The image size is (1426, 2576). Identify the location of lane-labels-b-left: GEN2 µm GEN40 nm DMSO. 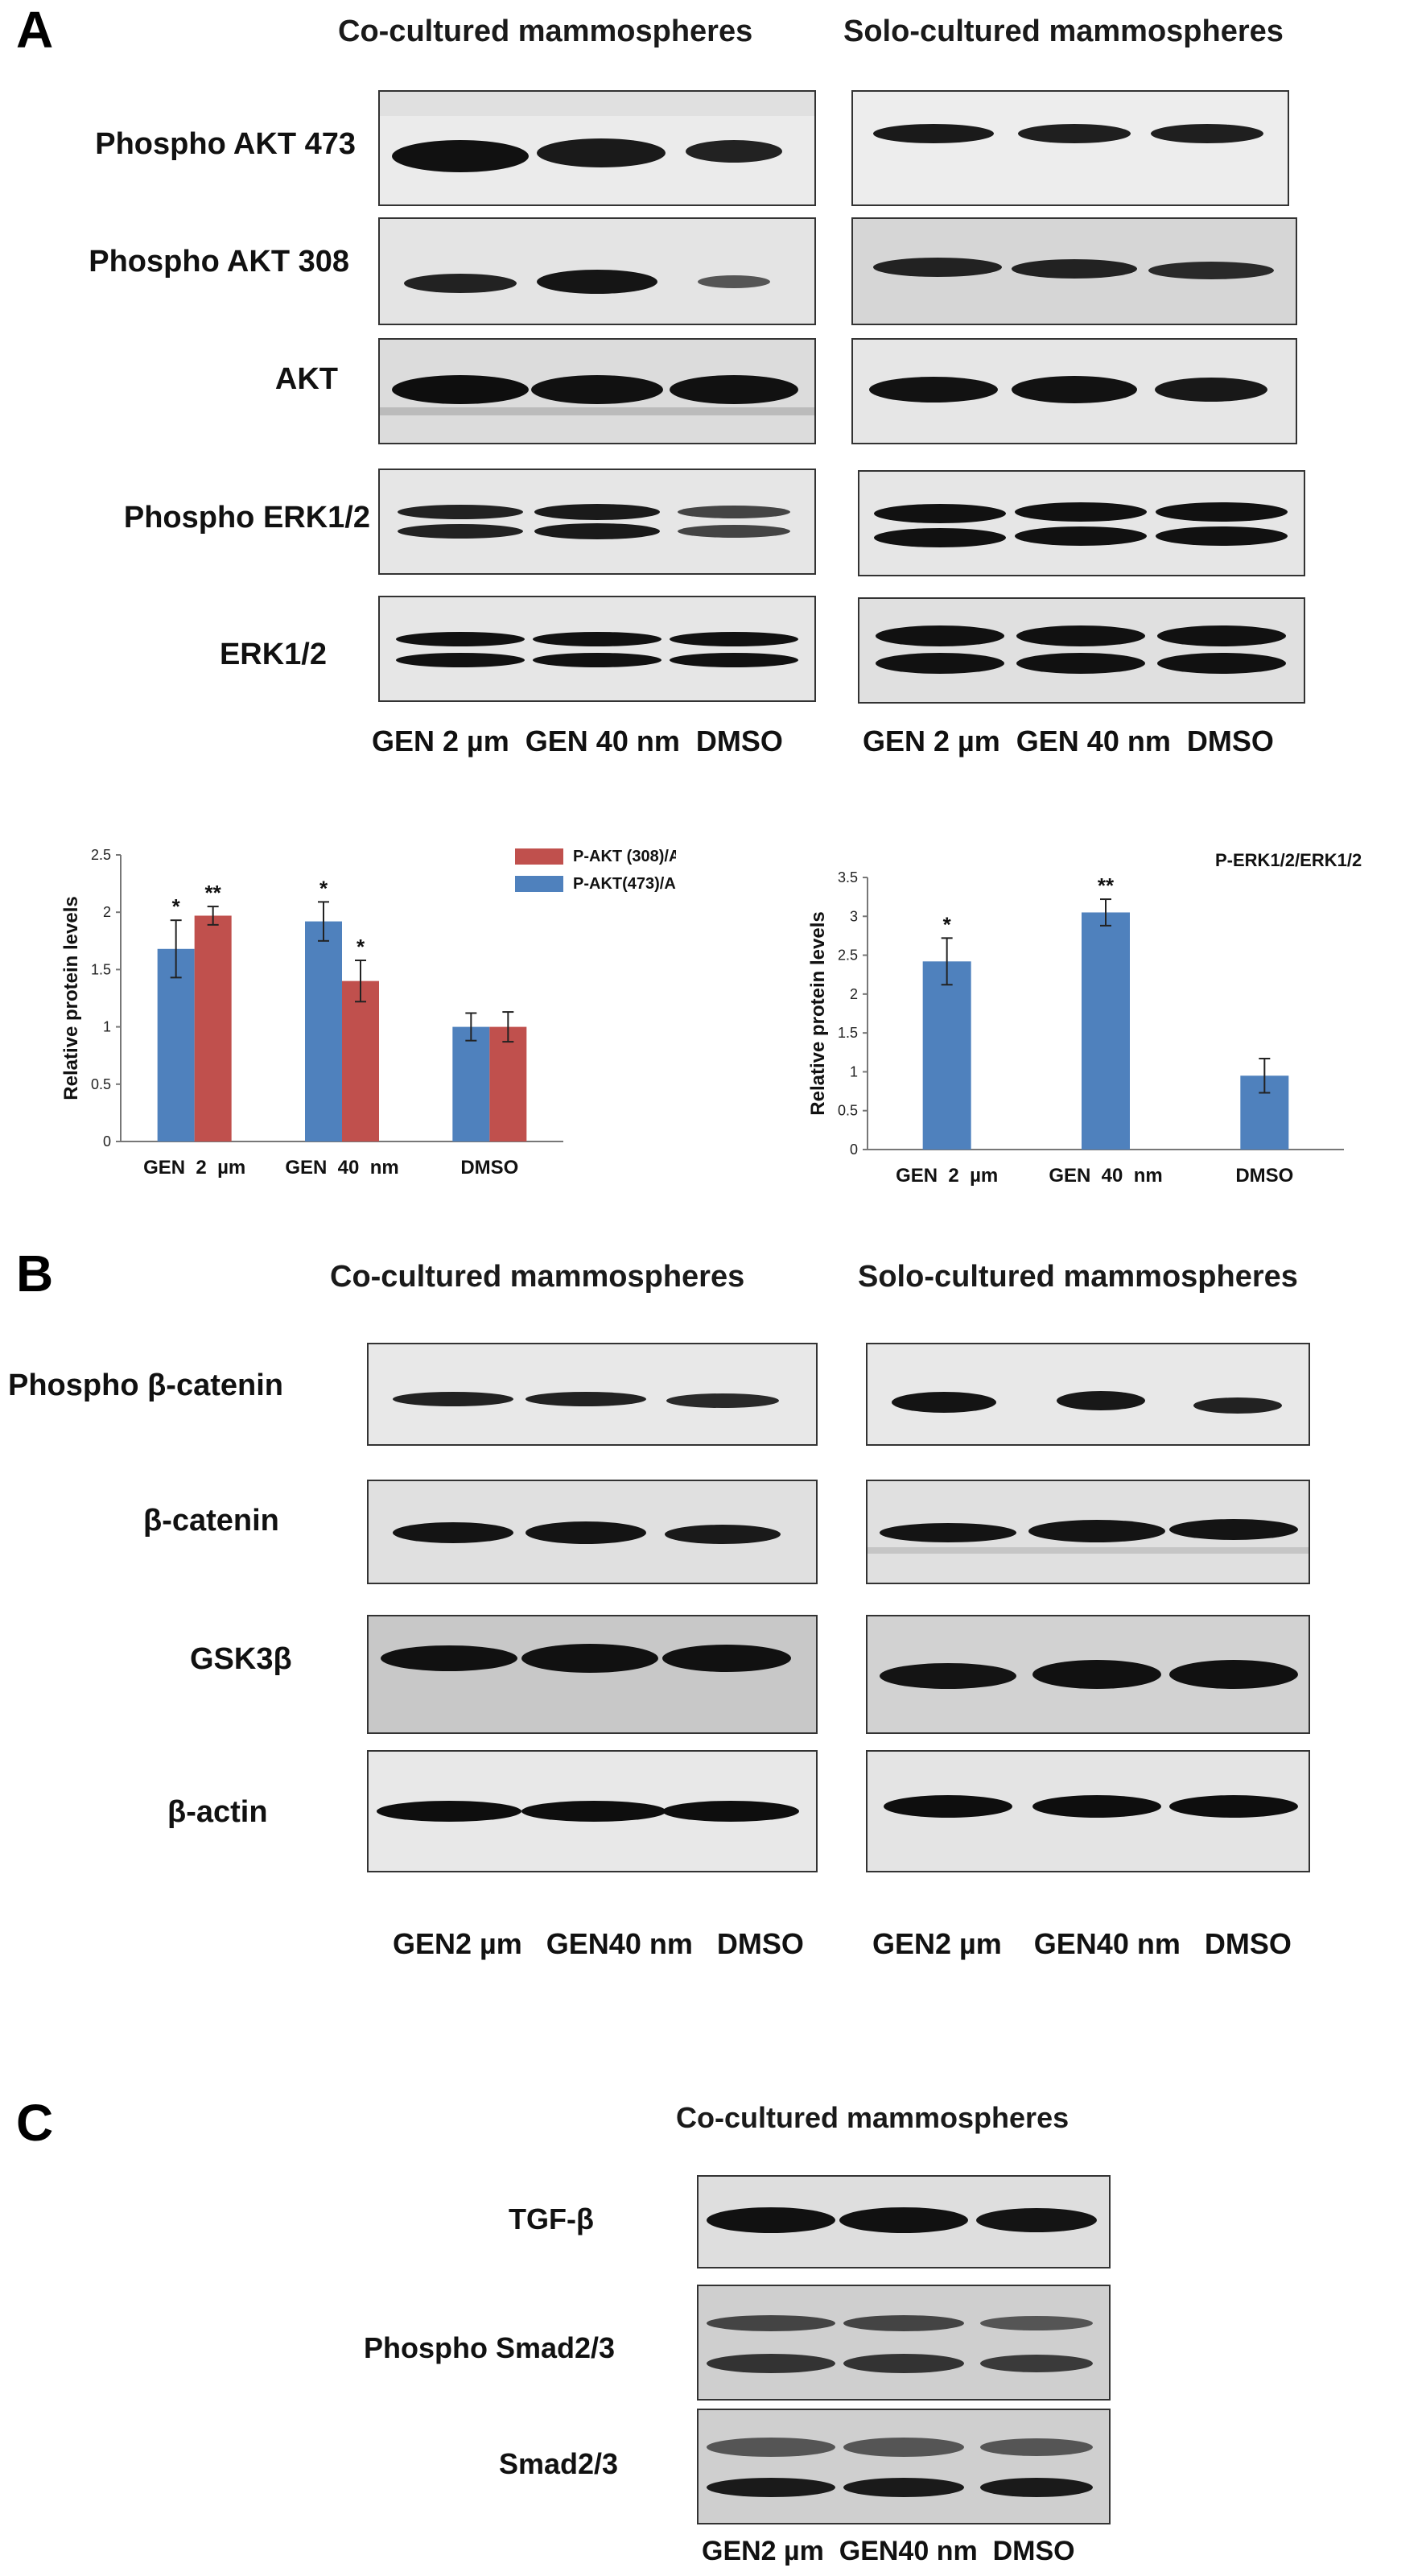
(598, 1943).